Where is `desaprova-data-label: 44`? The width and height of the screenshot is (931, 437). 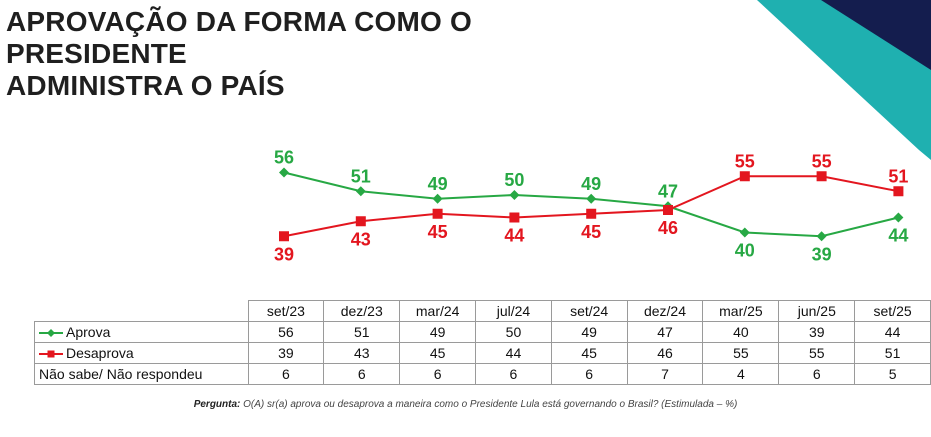 desaprova-data-label: 44 is located at coordinates (514, 236).